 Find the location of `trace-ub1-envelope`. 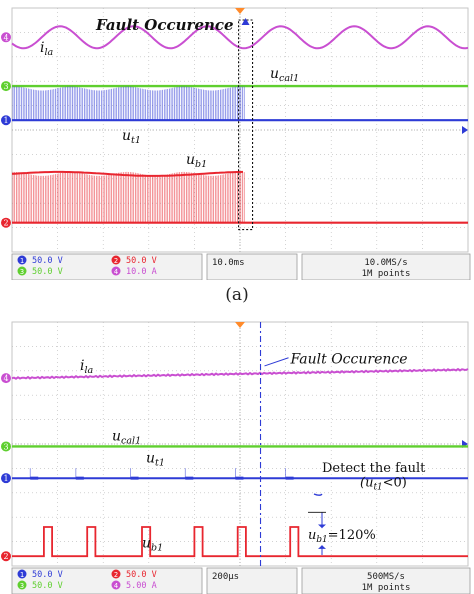

trace-ub1-envelope is located at coordinates (127, 173).